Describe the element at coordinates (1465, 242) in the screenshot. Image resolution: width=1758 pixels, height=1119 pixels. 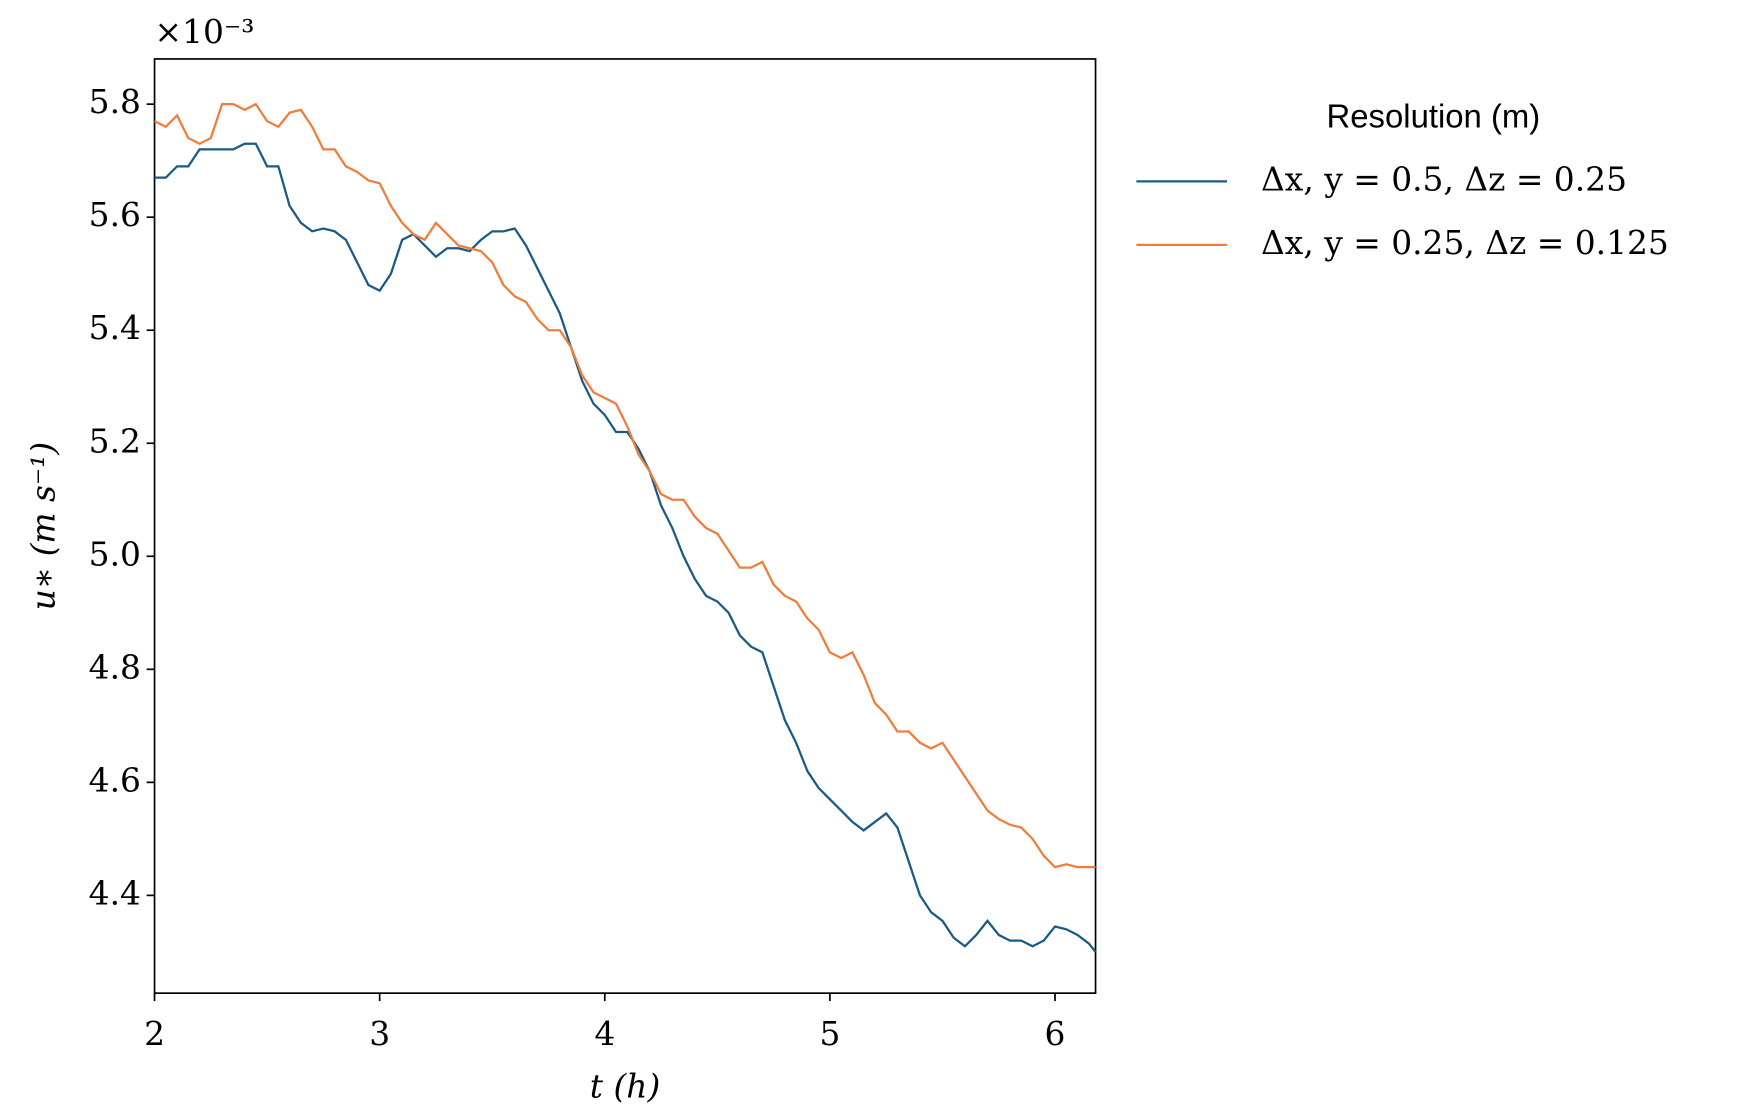
I see `legend-label: Δx, y = 0.25, Δz = 0.125` at that location.